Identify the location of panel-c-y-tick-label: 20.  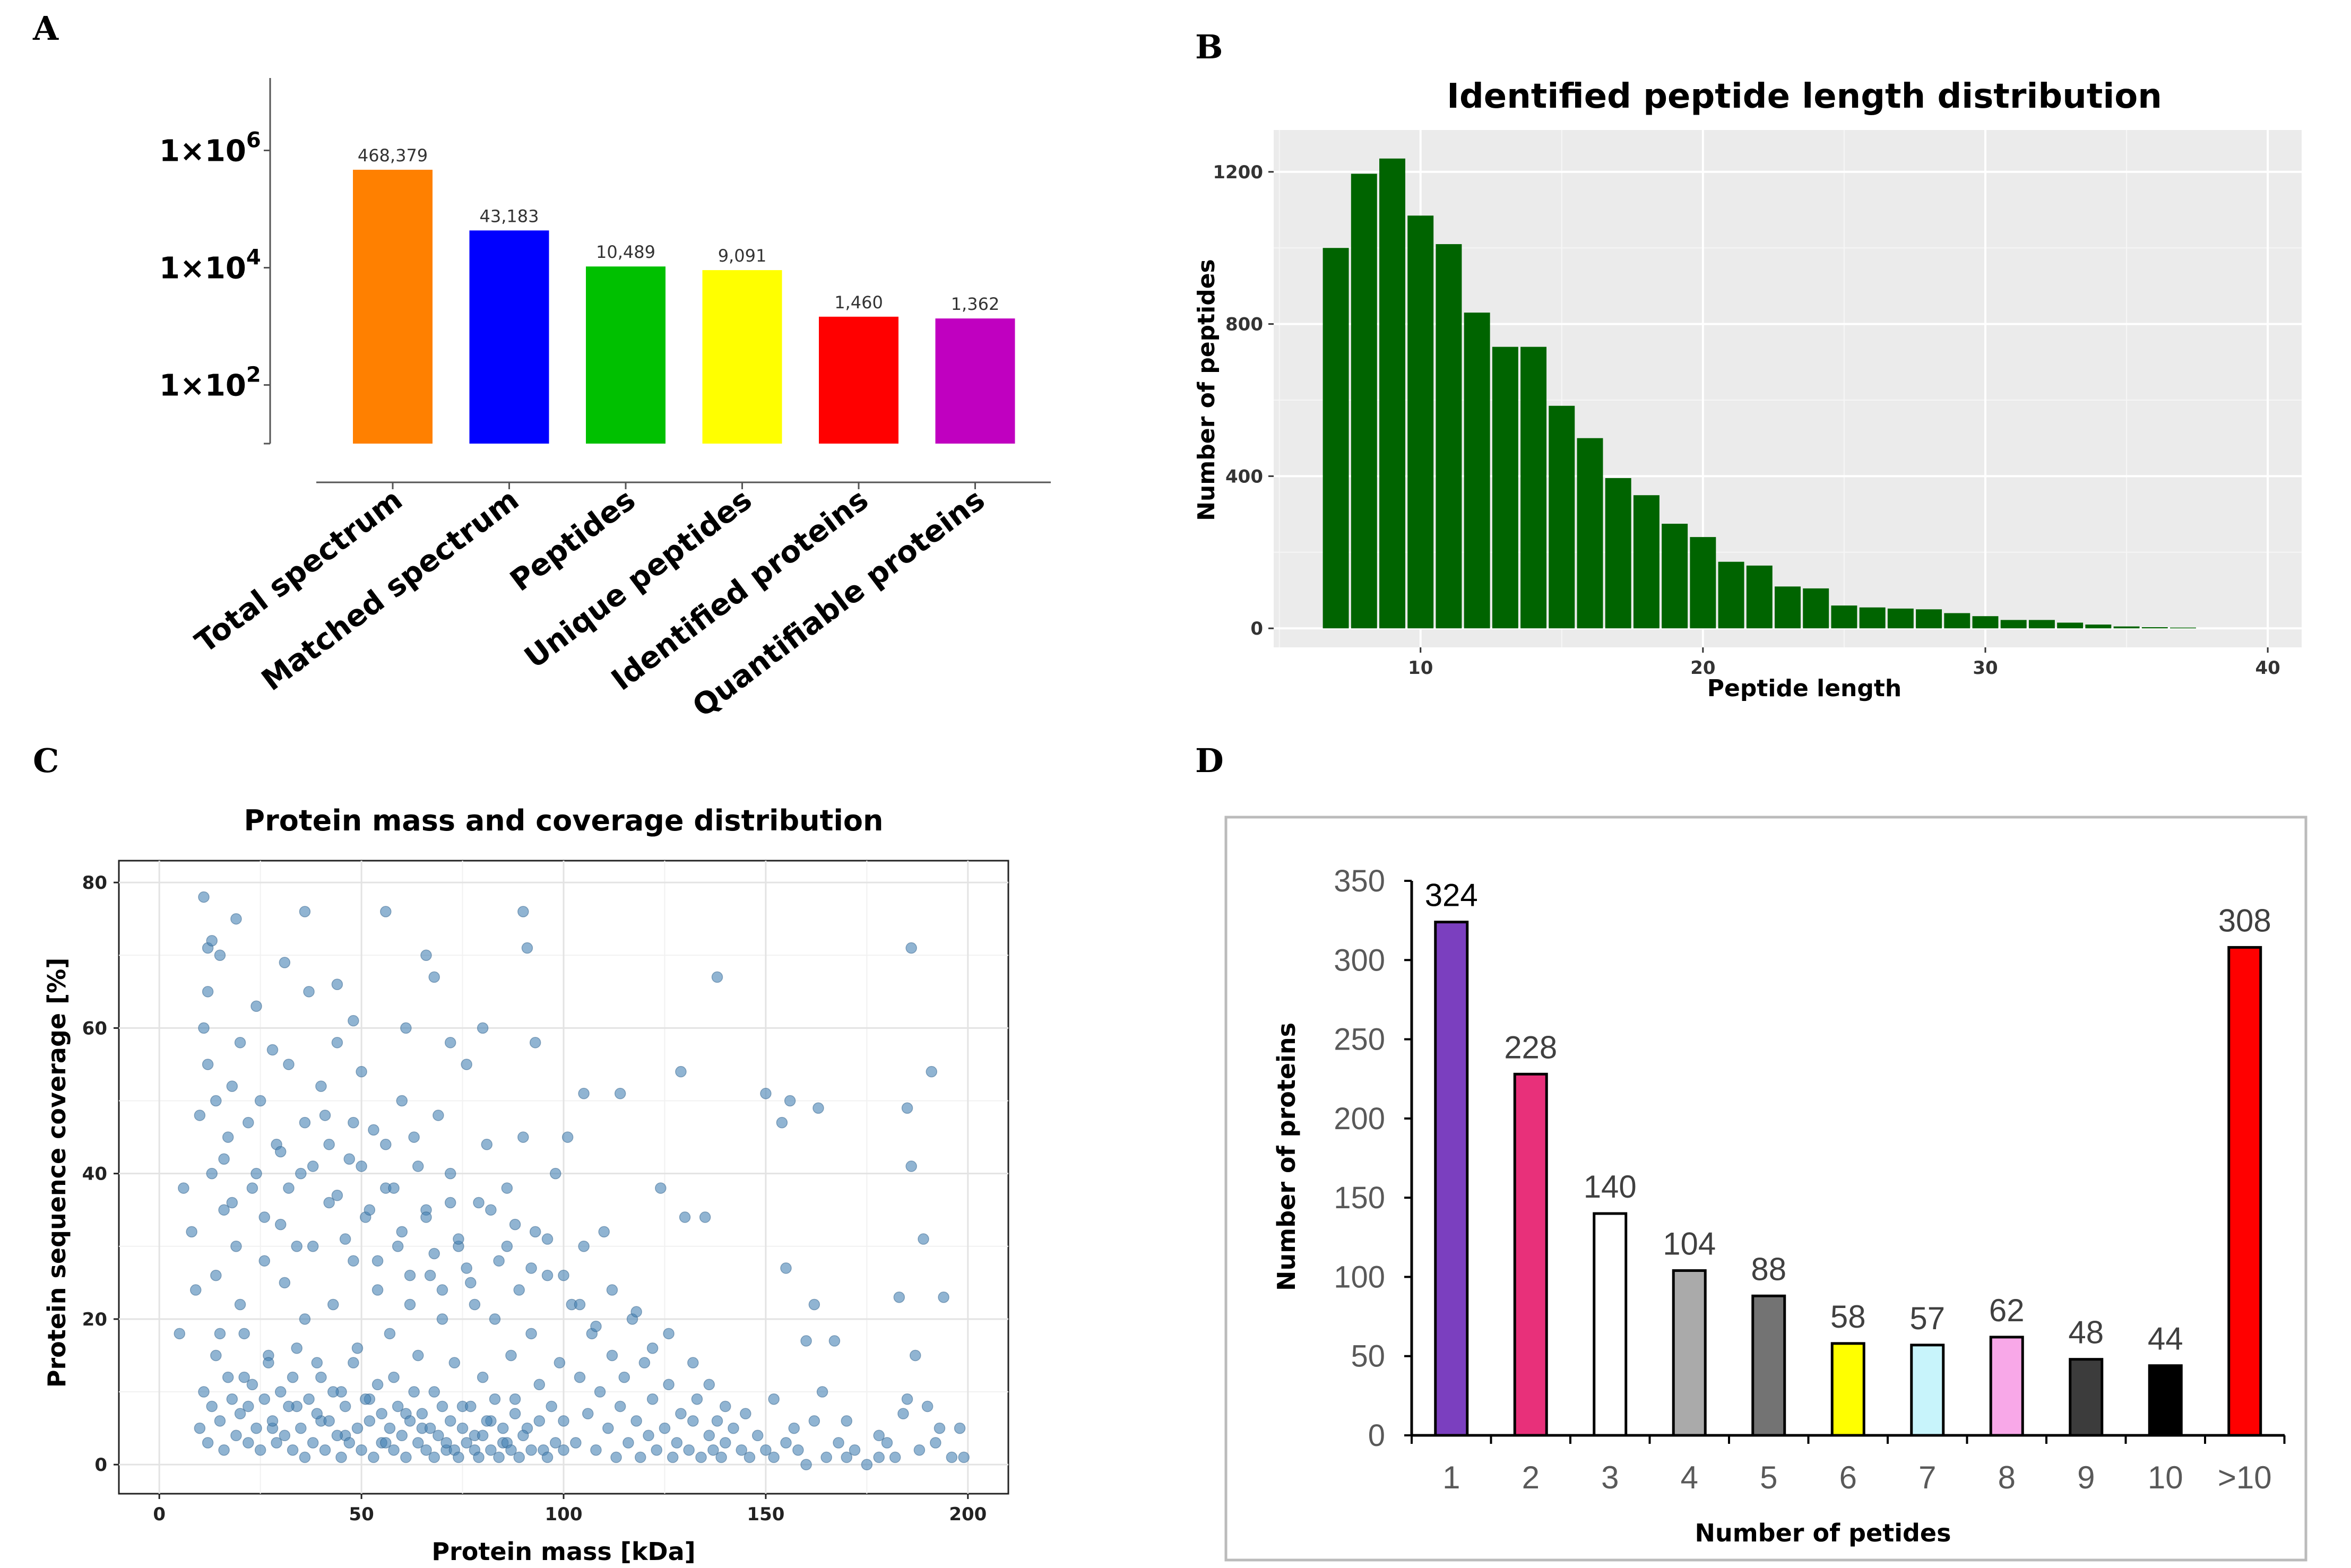
(94, 1319).